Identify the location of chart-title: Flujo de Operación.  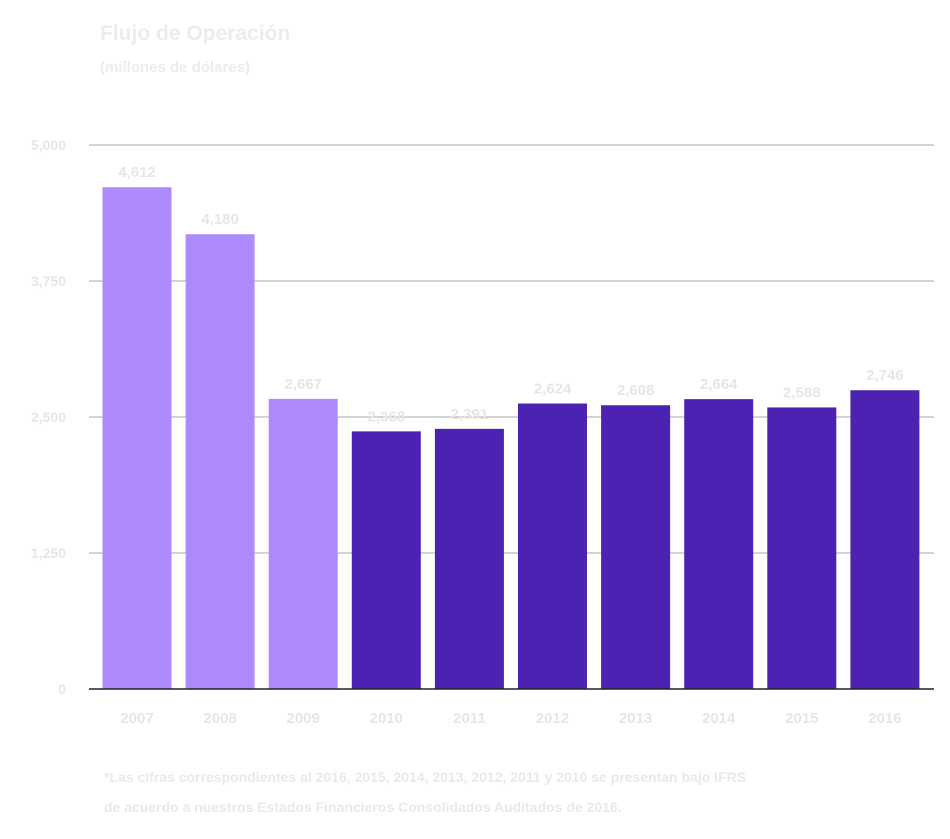
(195, 33).